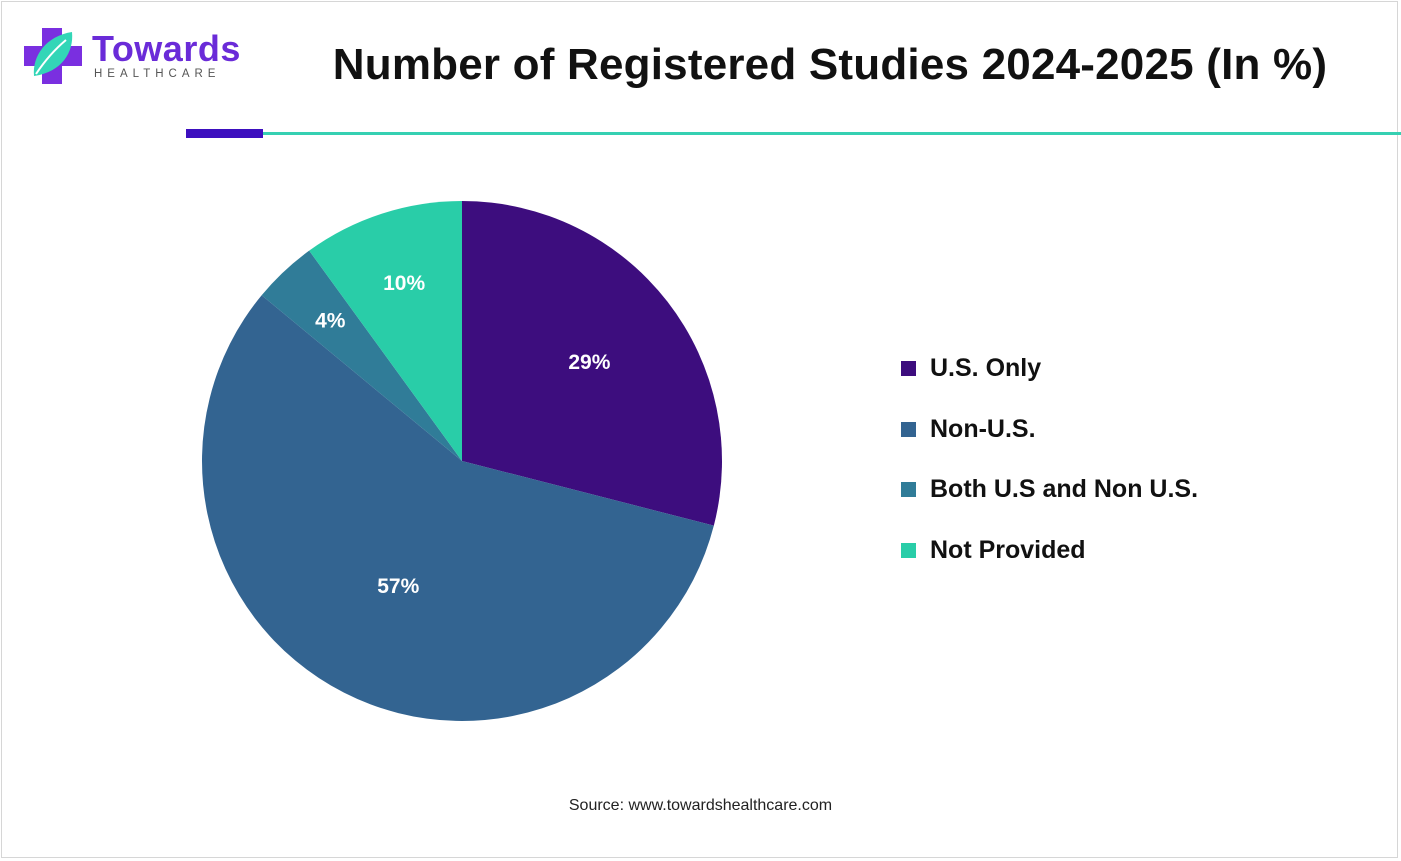 The image size is (1401, 861). What do you see at coordinates (986, 368) in the screenshot?
I see `legend-label: U.S. Only` at bounding box center [986, 368].